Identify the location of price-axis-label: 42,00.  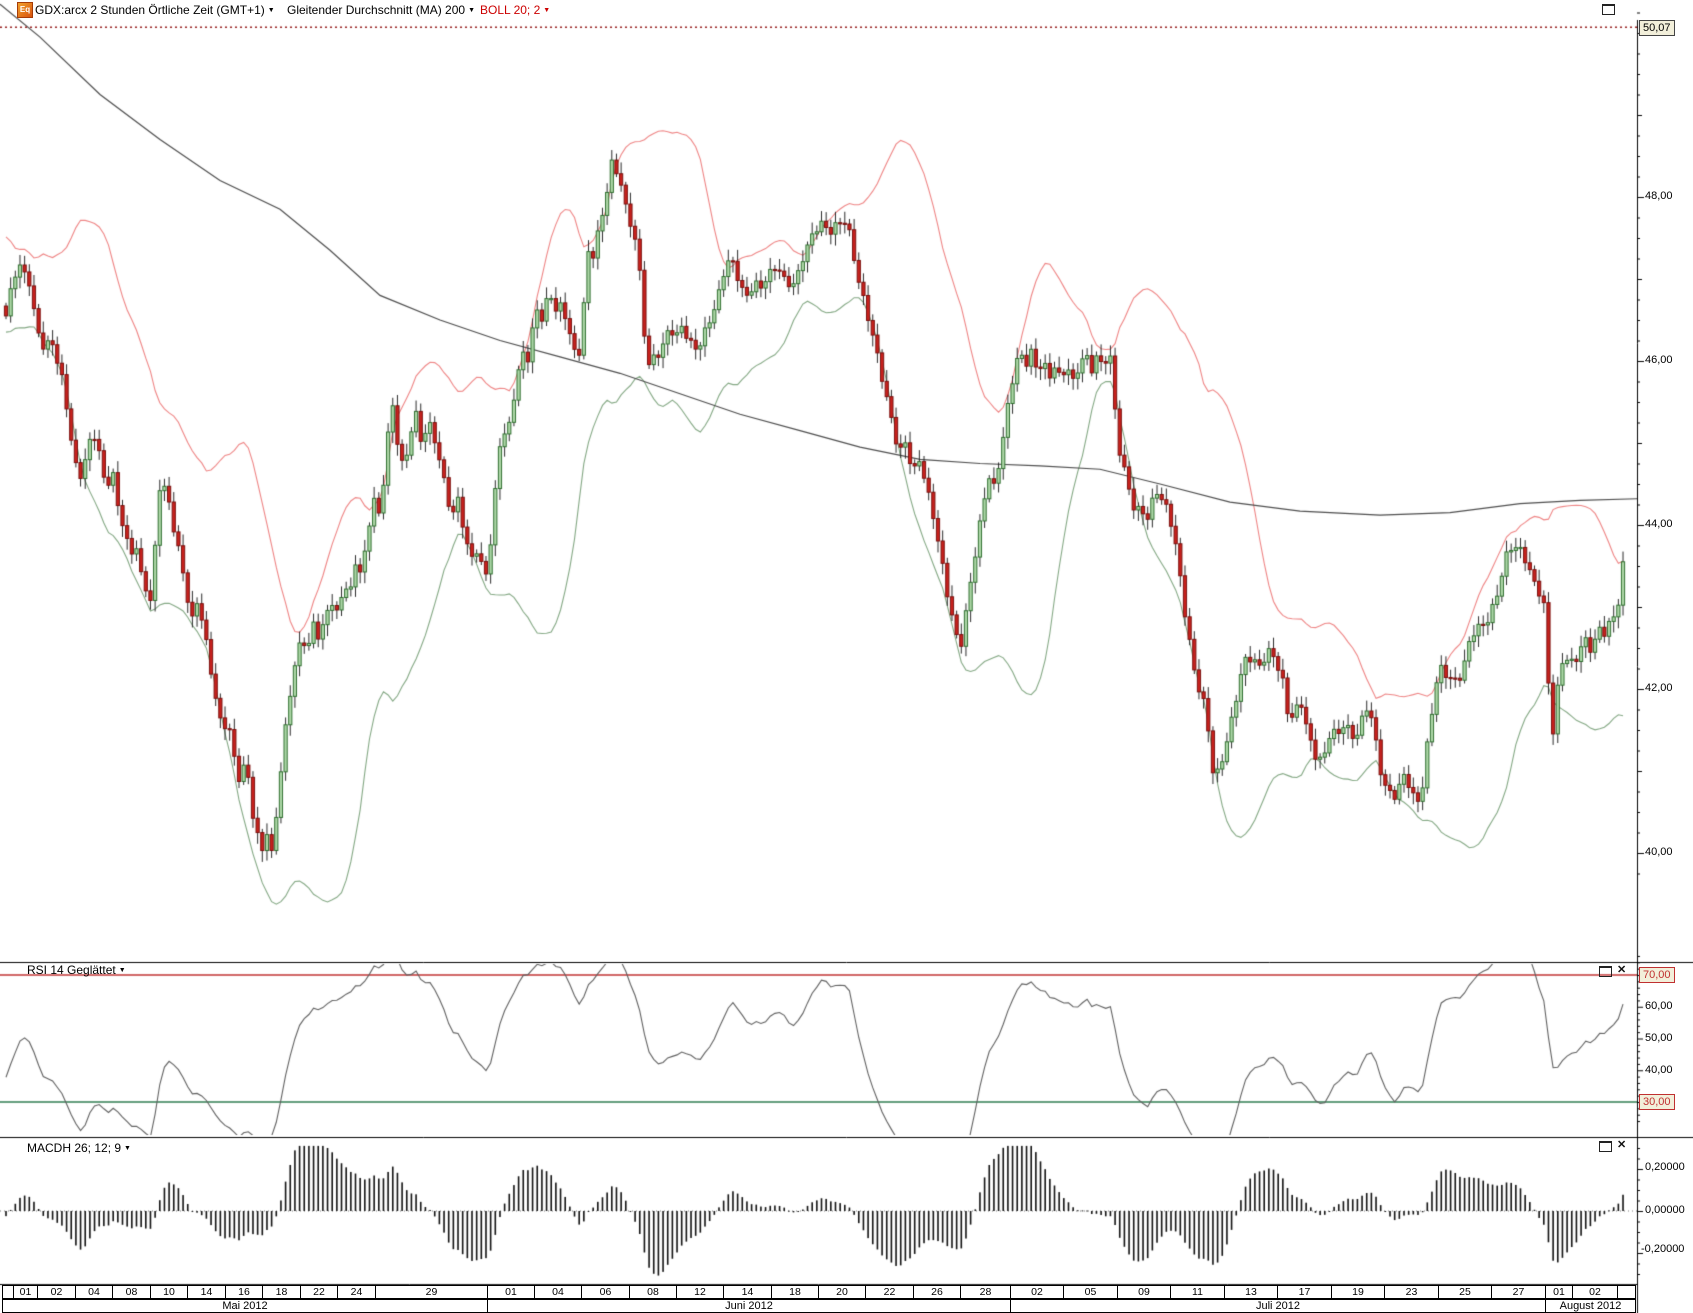
(1659, 688).